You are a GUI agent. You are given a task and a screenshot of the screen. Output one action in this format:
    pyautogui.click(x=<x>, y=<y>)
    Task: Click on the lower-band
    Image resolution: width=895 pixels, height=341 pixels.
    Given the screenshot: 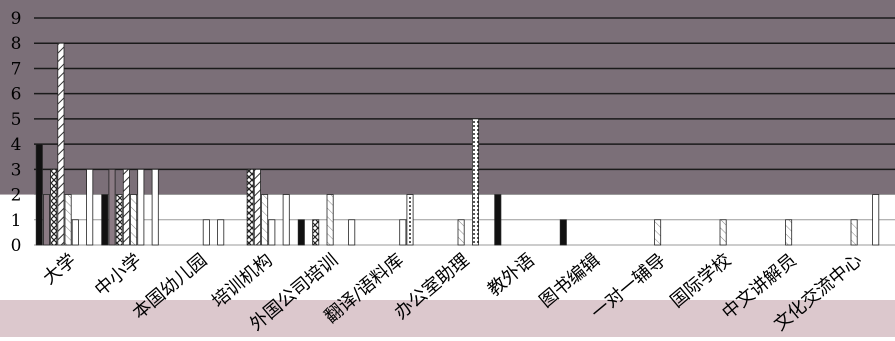 What is the action you would take?
    pyautogui.click(x=447, y=318)
    